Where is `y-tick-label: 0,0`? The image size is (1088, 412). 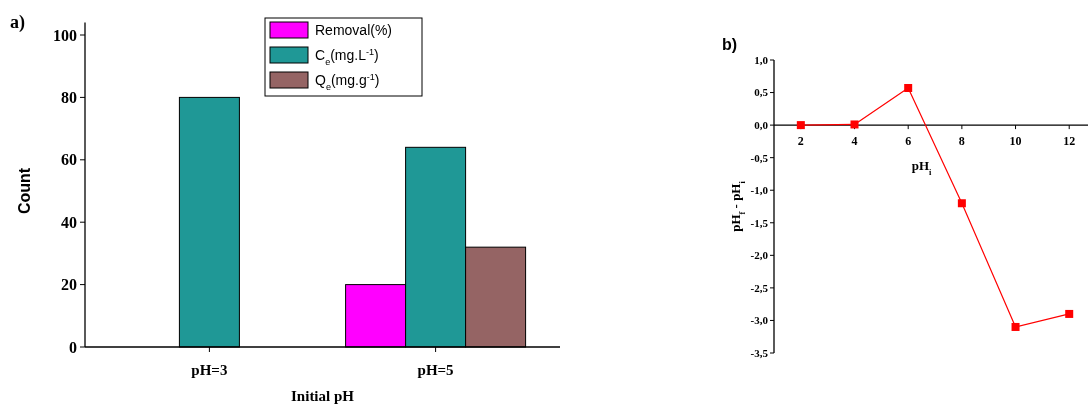 y-tick-label: 0,0 is located at coordinates (761, 124).